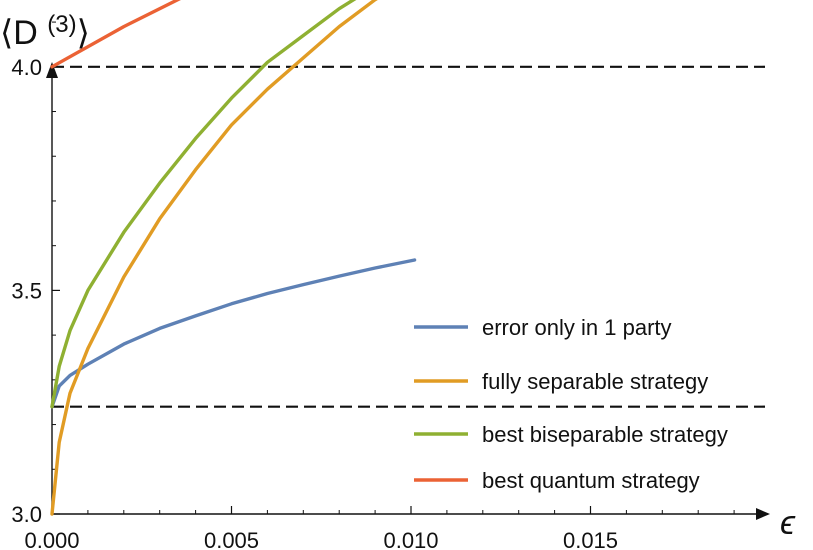 This screenshot has width=813, height=550. Describe the element at coordinates (83, 33) in the screenshot. I see `y-axis-title-bracket: ⟩` at that location.